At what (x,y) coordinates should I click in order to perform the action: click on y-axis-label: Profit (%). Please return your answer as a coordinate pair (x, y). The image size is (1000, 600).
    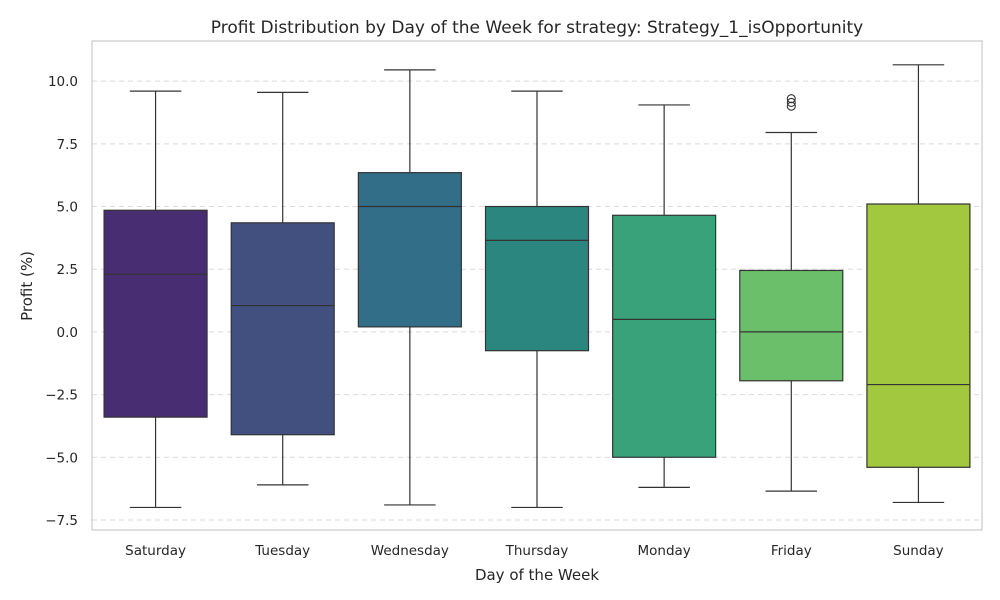
    Looking at the image, I should click on (27, 286).